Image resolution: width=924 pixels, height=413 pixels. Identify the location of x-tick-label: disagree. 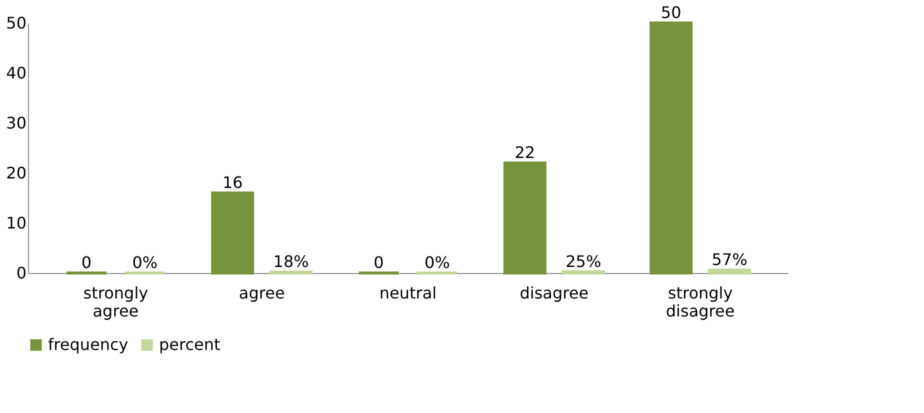
(554, 293).